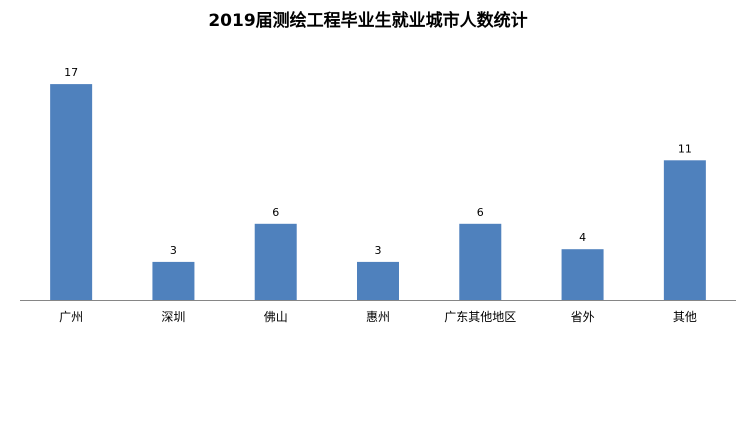 The width and height of the screenshot is (736, 441). Describe the element at coordinates (173, 250) in the screenshot. I see `data-label-1: 3` at that location.